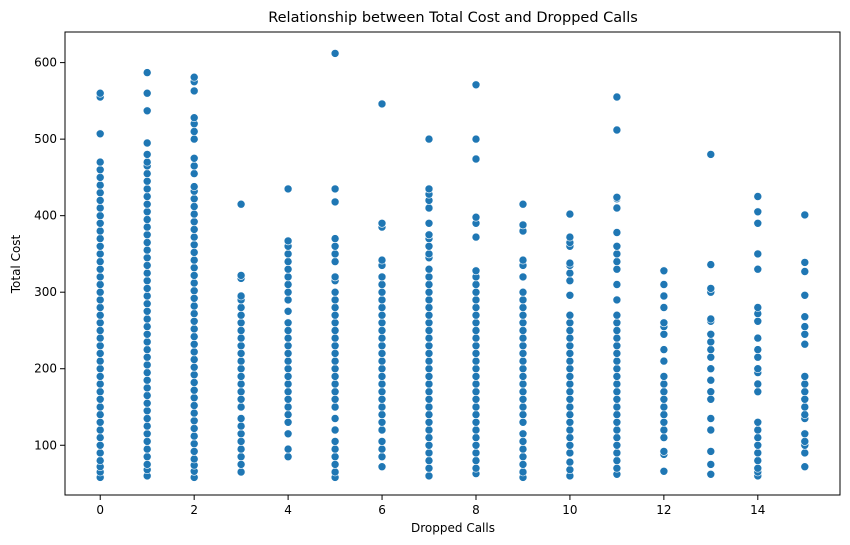  Describe the element at coordinates (476, 510) in the screenshot. I see `x-tick-label: 8` at that location.